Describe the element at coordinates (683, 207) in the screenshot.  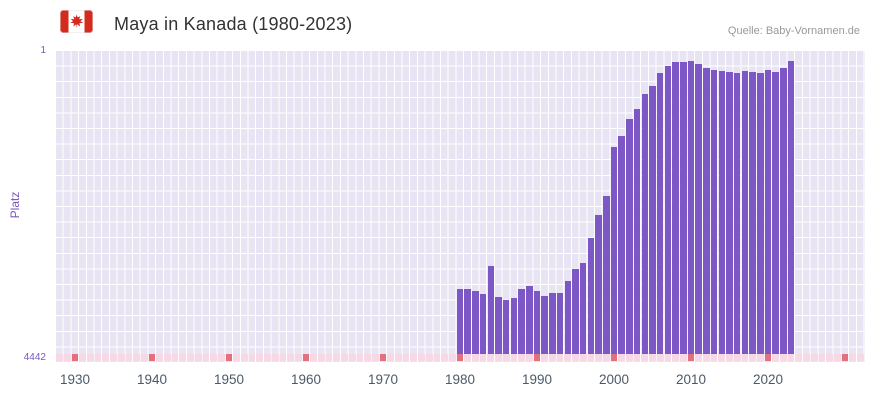
I see `bar-2009` at that location.